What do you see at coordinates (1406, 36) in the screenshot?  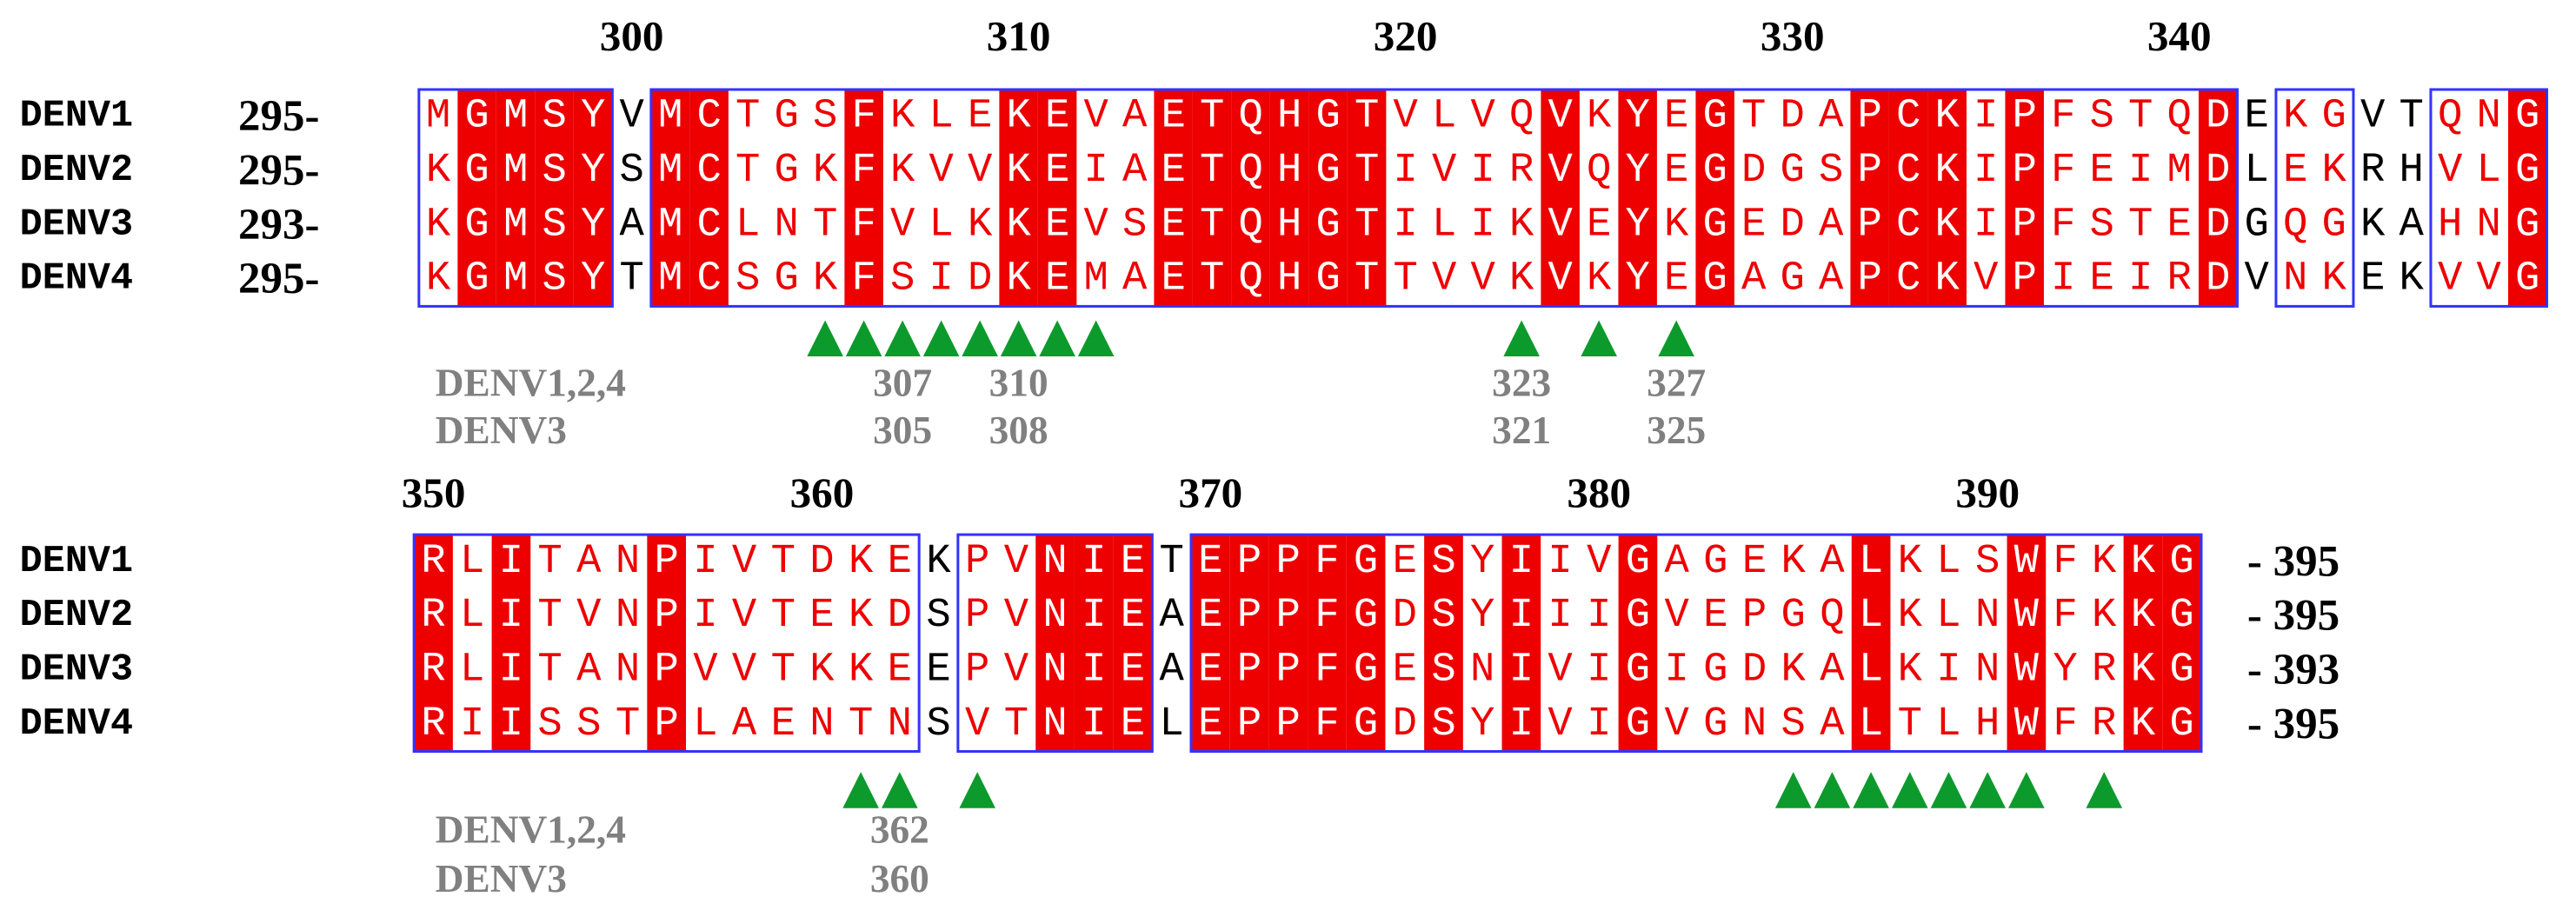 I see `ruler-number: 320` at bounding box center [1406, 36].